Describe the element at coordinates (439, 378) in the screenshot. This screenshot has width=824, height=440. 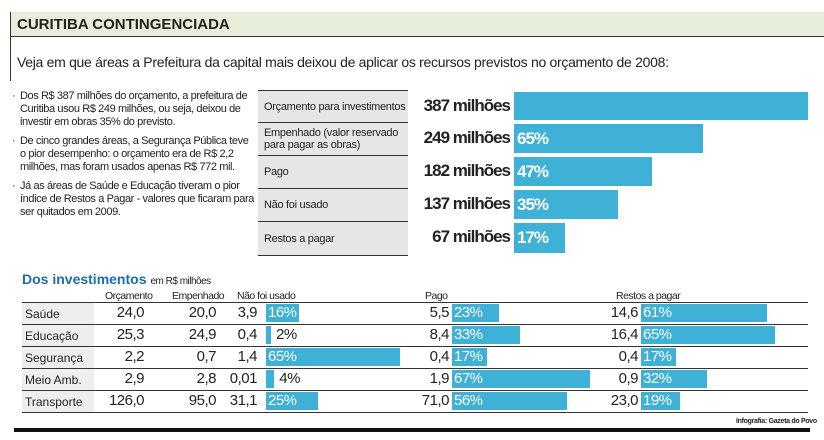
I see `pago-value: 1,9` at that location.